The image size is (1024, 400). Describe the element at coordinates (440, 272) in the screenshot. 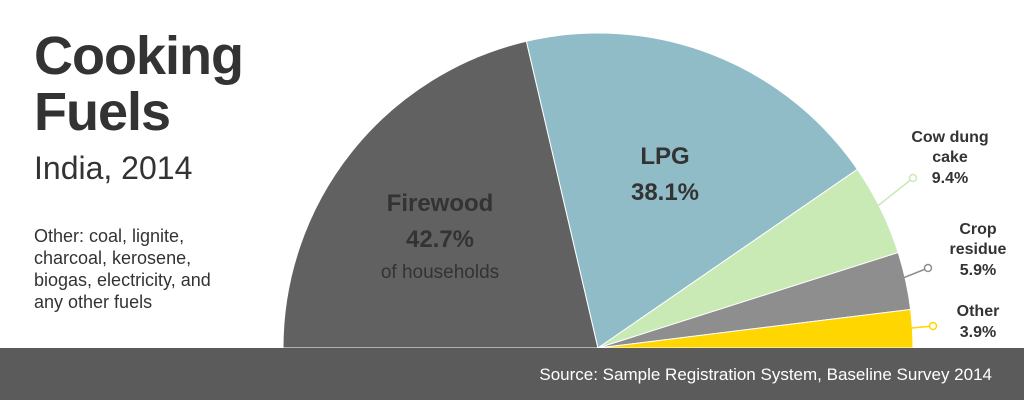

I see `annotation: of households` at that location.